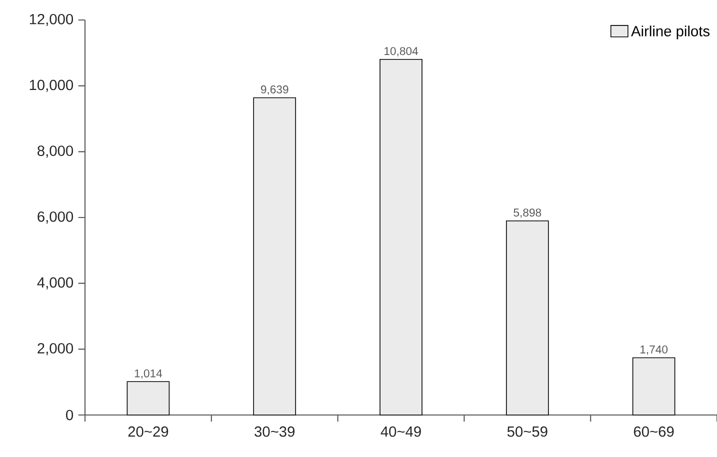  What do you see at coordinates (56, 217) in the screenshot?
I see `y-tick-label: 6,000` at bounding box center [56, 217].